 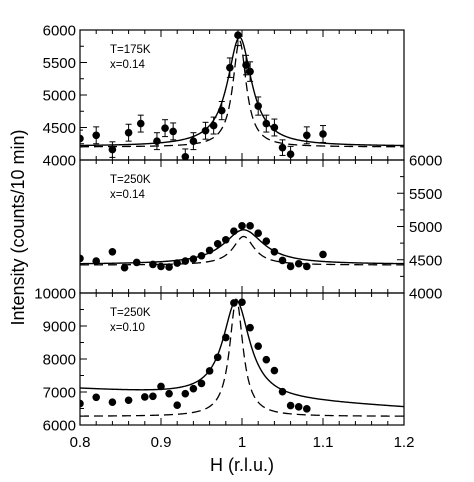 I want to click on y-tick-label: 5000, so click(x=59, y=96).